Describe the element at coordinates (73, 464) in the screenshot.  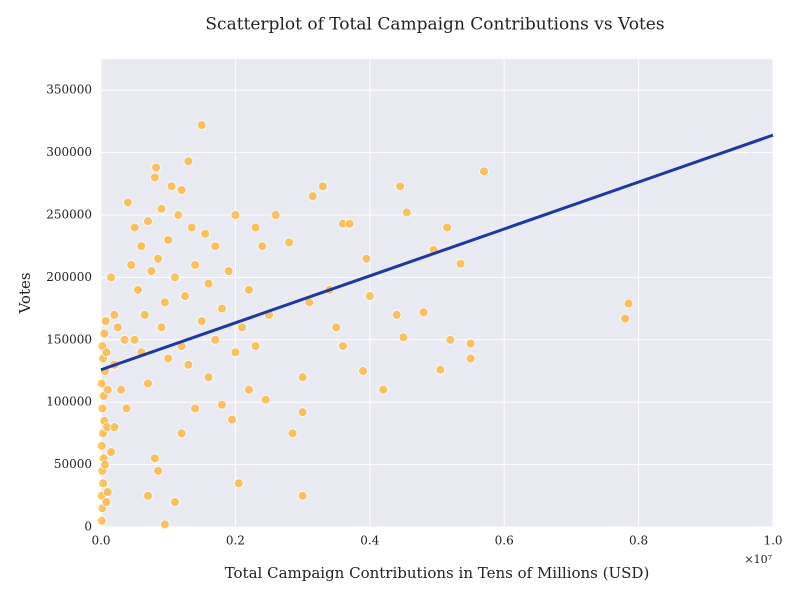
I see `y-tick-label: 50000` at that location.